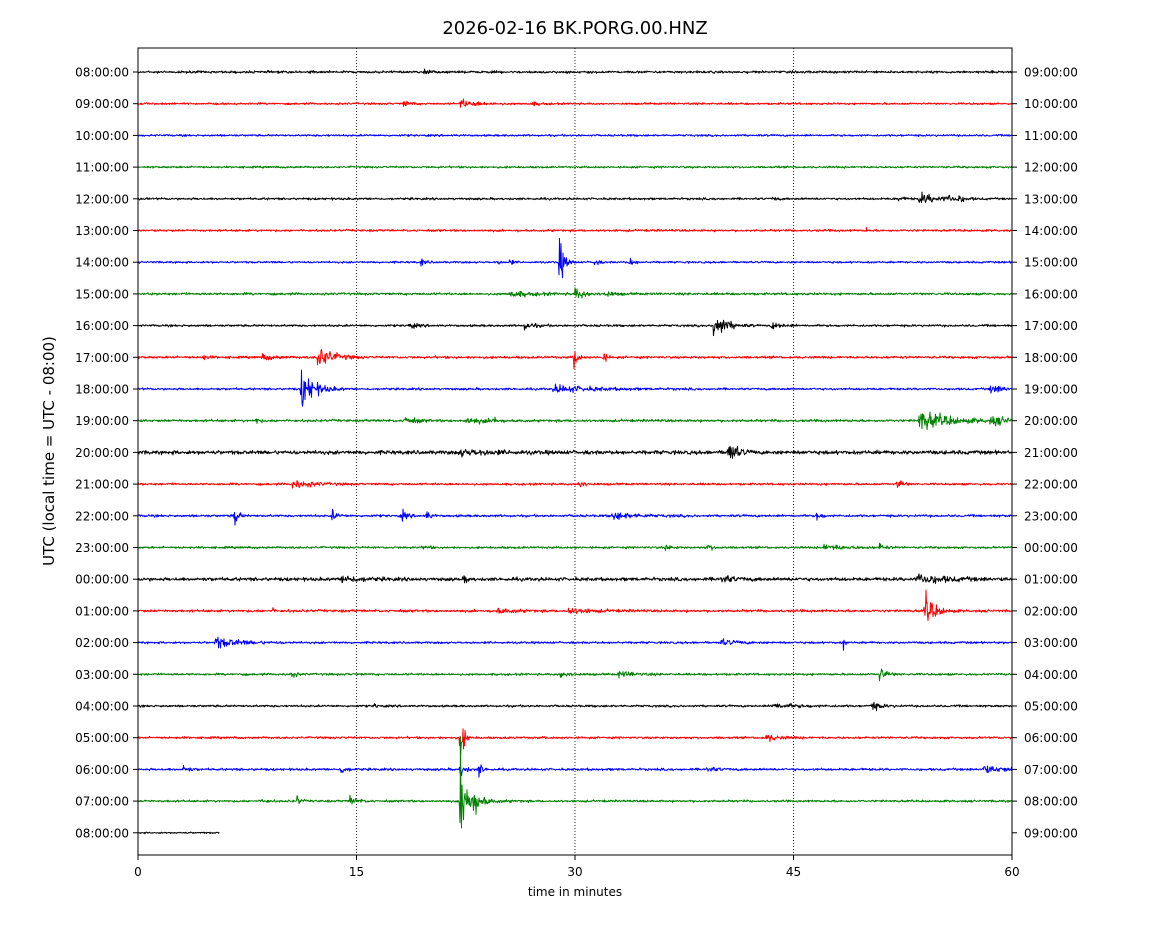 The width and height of the screenshot is (1150, 950). Describe the element at coordinates (1051, 548) in the screenshot. I see `y-tick-label-right: 00:00:00` at that location.